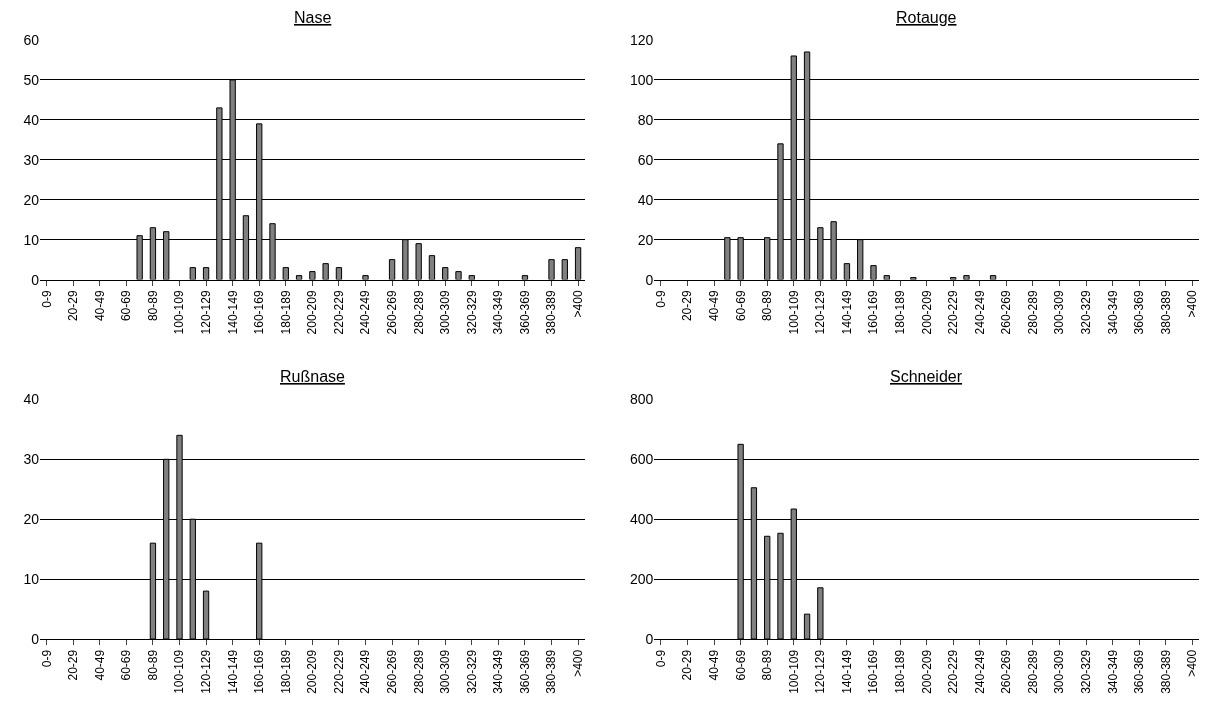 This screenshot has width=1214, height=706. Describe the element at coordinates (313, 17) in the screenshot. I see `chart-title: Nase` at that location.